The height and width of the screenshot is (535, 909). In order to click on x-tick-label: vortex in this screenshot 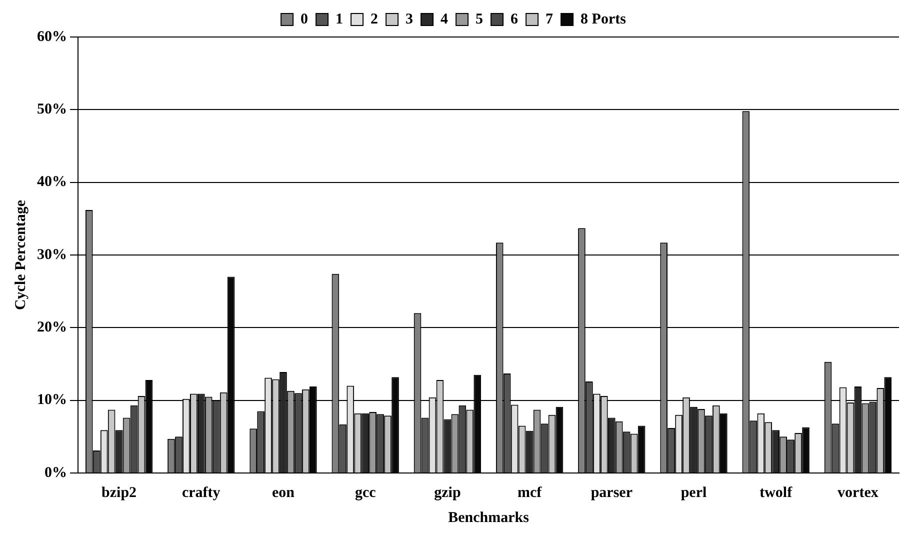, I will do `click(858, 492)`.